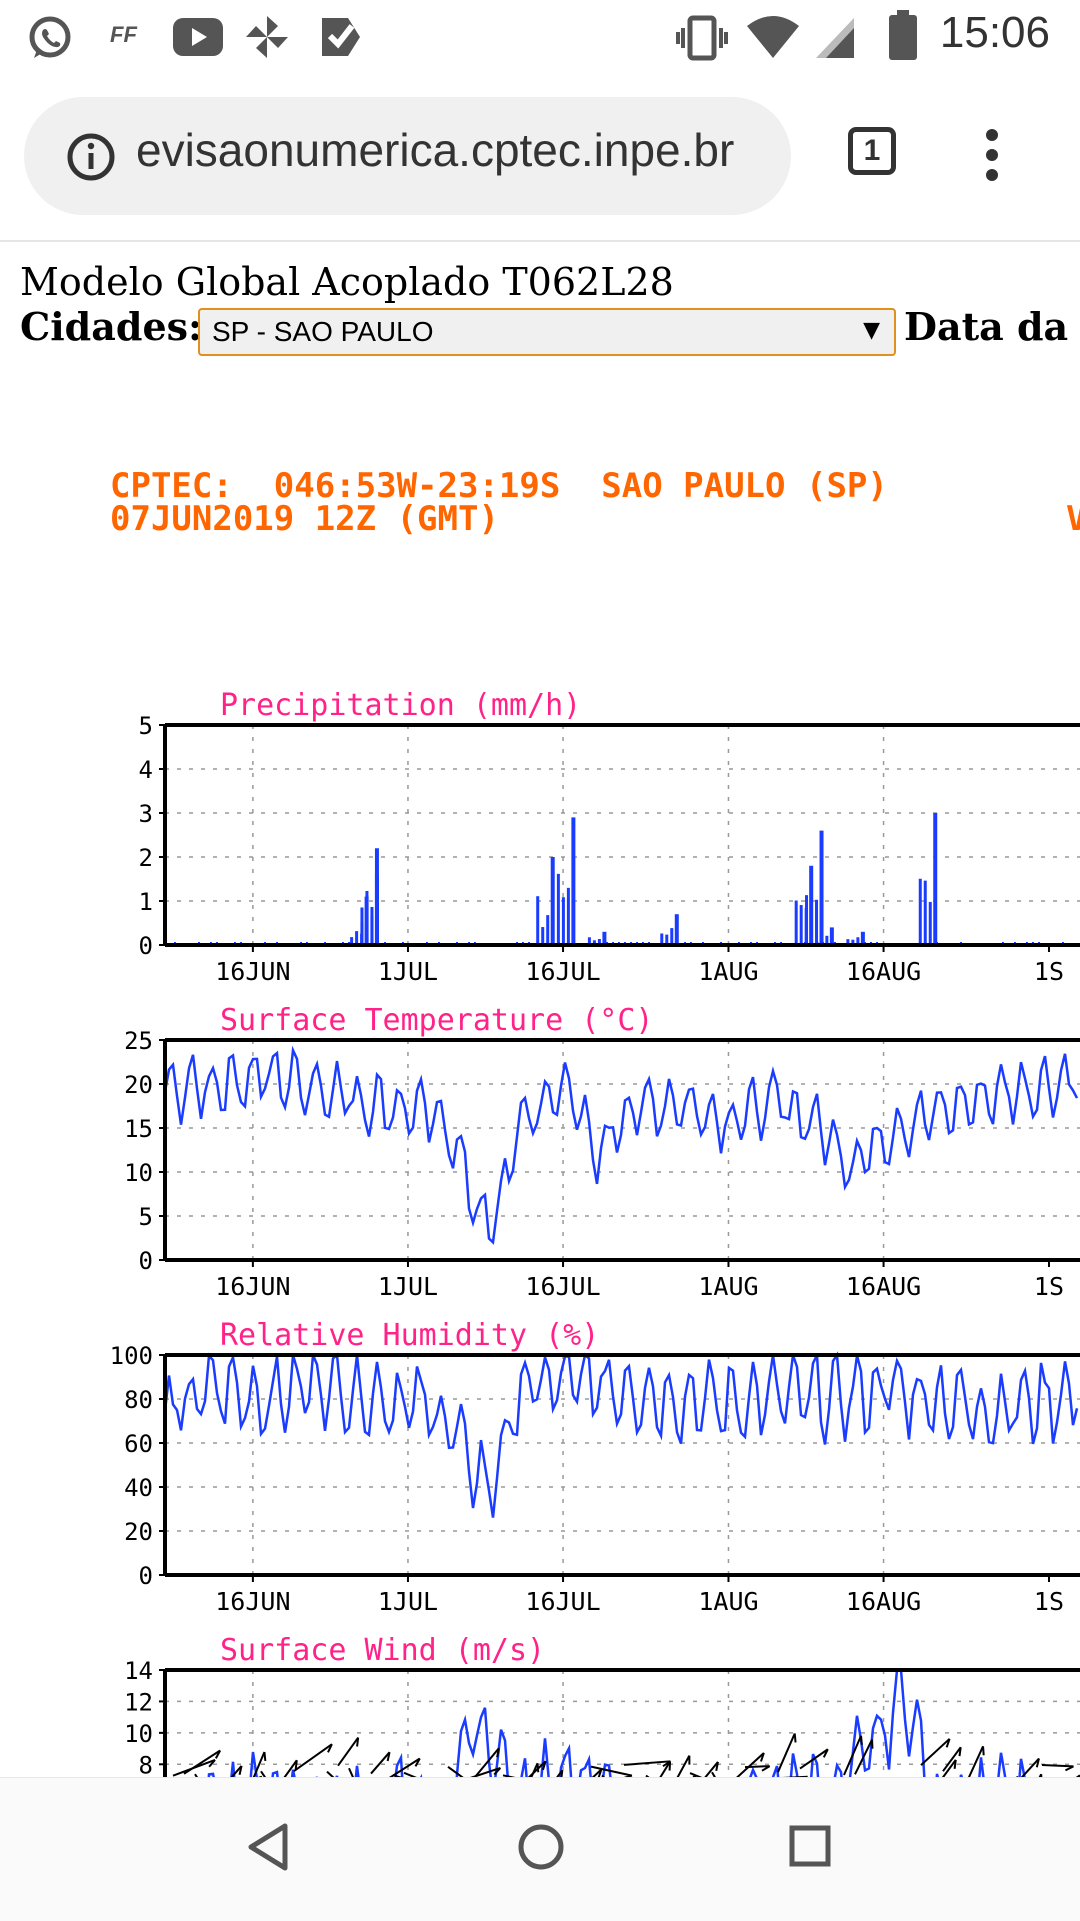 The height and width of the screenshot is (1921, 1080). What do you see at coordinates (382, 1650) in the screenshot?
I see `panel-title-3: Surface Wind (m/s)` at bounding box center [382, 1650].